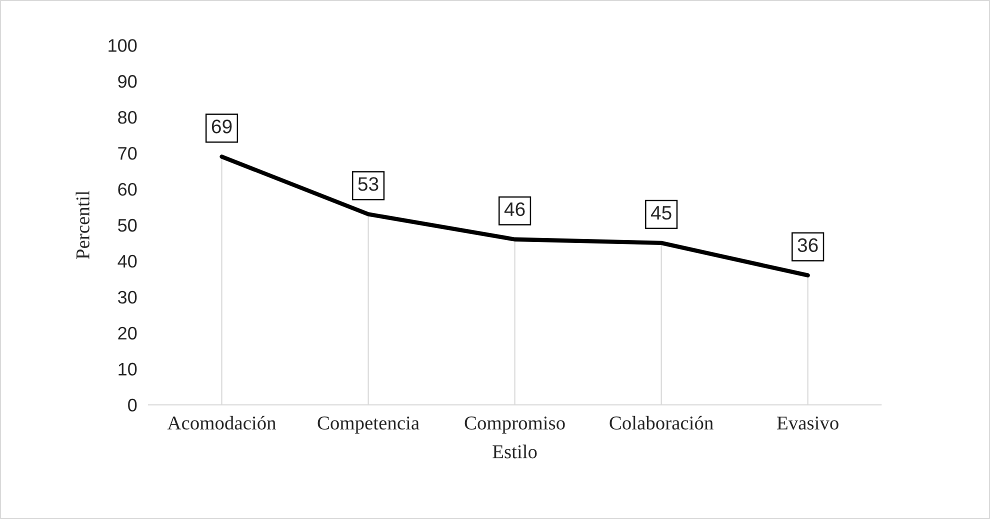 Image resolution: width=990 pixels, height=519 pixels. Describe the element at coordinates (368, 184) in the screenshot. I see `data-label: 53` at that location.